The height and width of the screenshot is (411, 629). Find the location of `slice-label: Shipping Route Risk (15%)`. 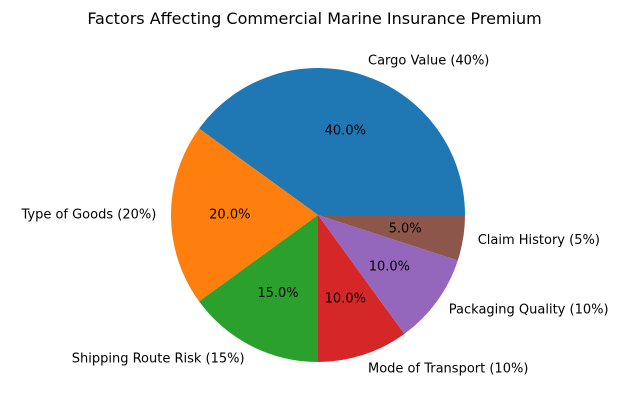

slice-label: Shipping Route Risk (15%) is located at coordinates (158, 359).